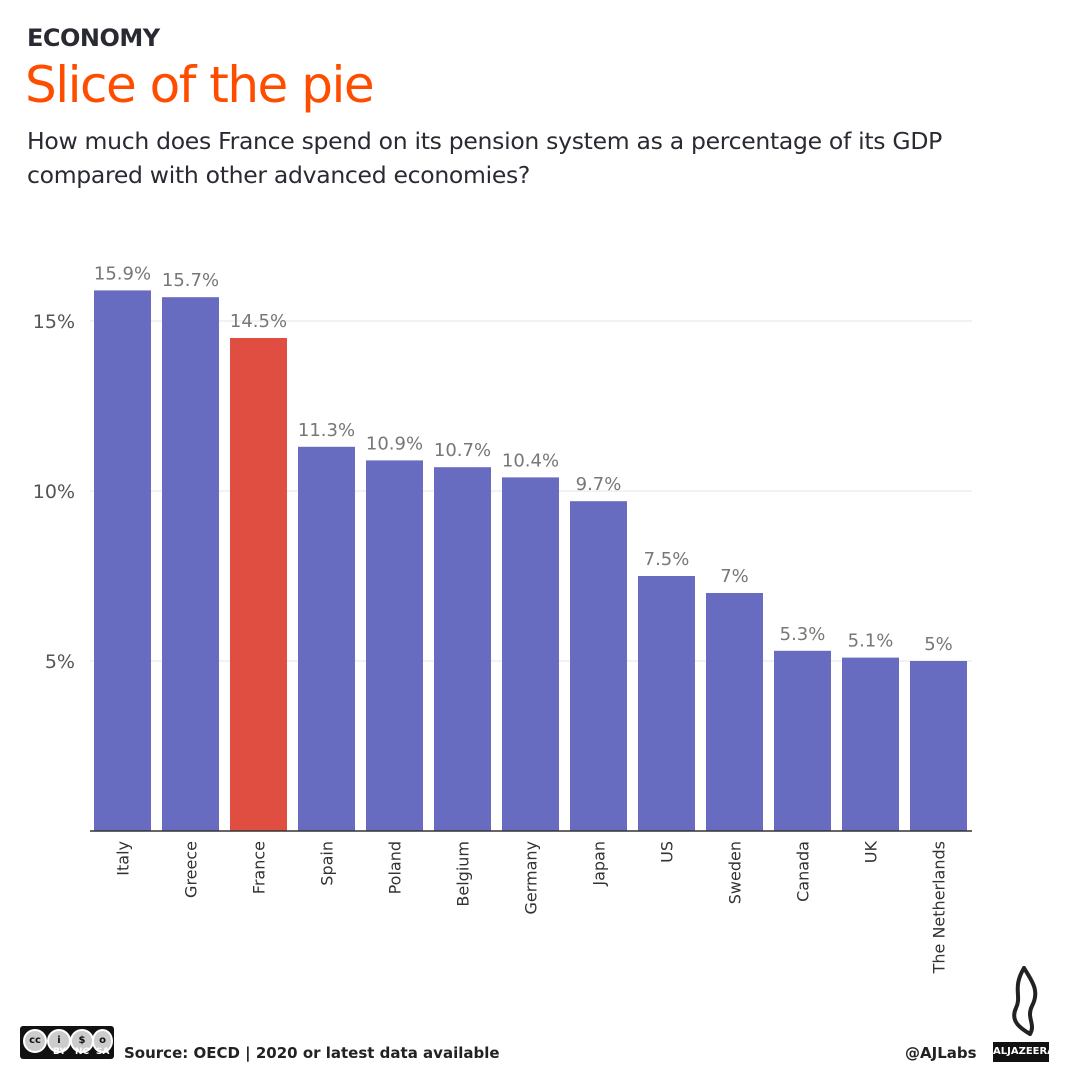 The width and height of the screenshot is (1081, 1081). Describe the element at coordinates (667, 559) in the screenshot. I see `data-label: 7.5%` at that location.